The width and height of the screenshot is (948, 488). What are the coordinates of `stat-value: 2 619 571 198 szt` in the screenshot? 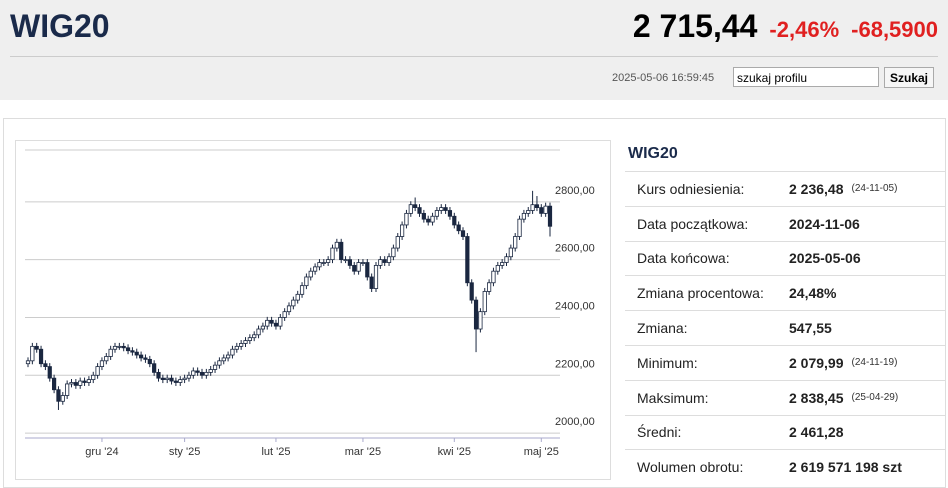 It's located at (845, 467).